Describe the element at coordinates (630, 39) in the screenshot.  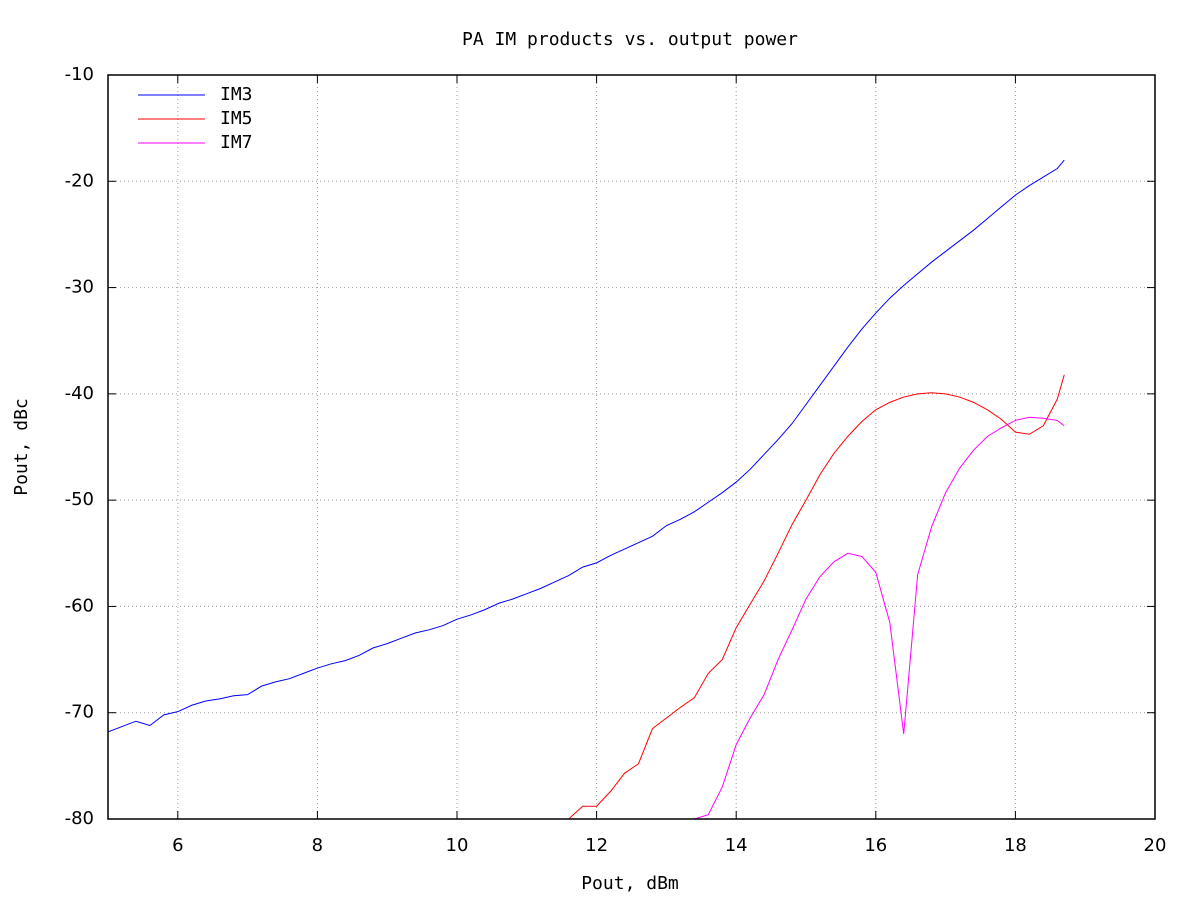
I see `chart-title: PA IM products vs. output power` at that location.